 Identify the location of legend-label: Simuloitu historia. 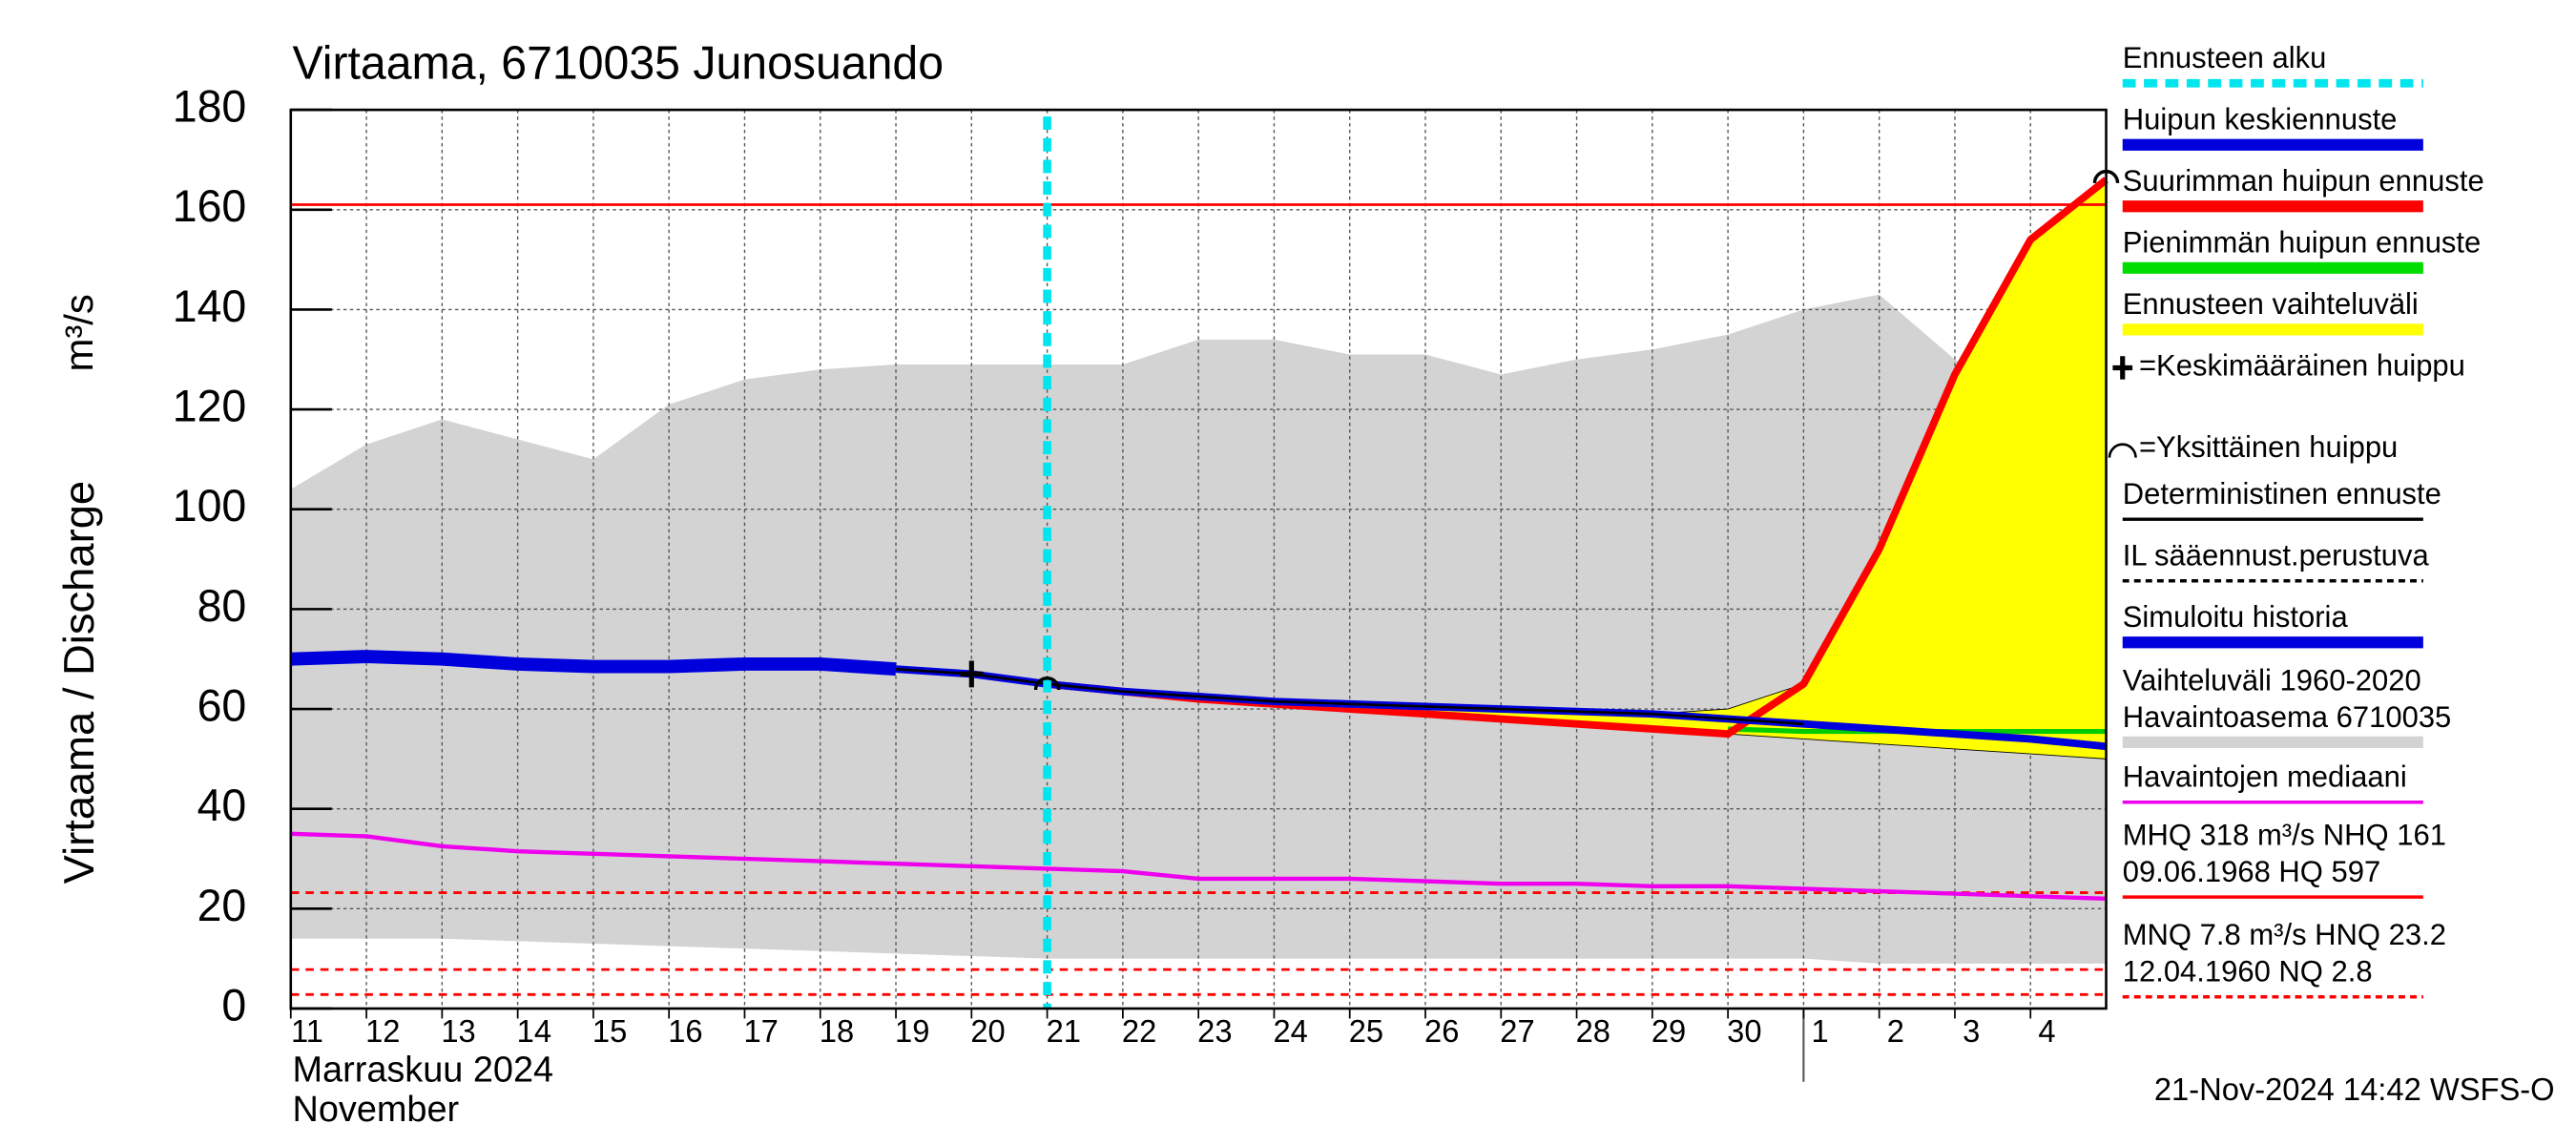
(2236, 617).